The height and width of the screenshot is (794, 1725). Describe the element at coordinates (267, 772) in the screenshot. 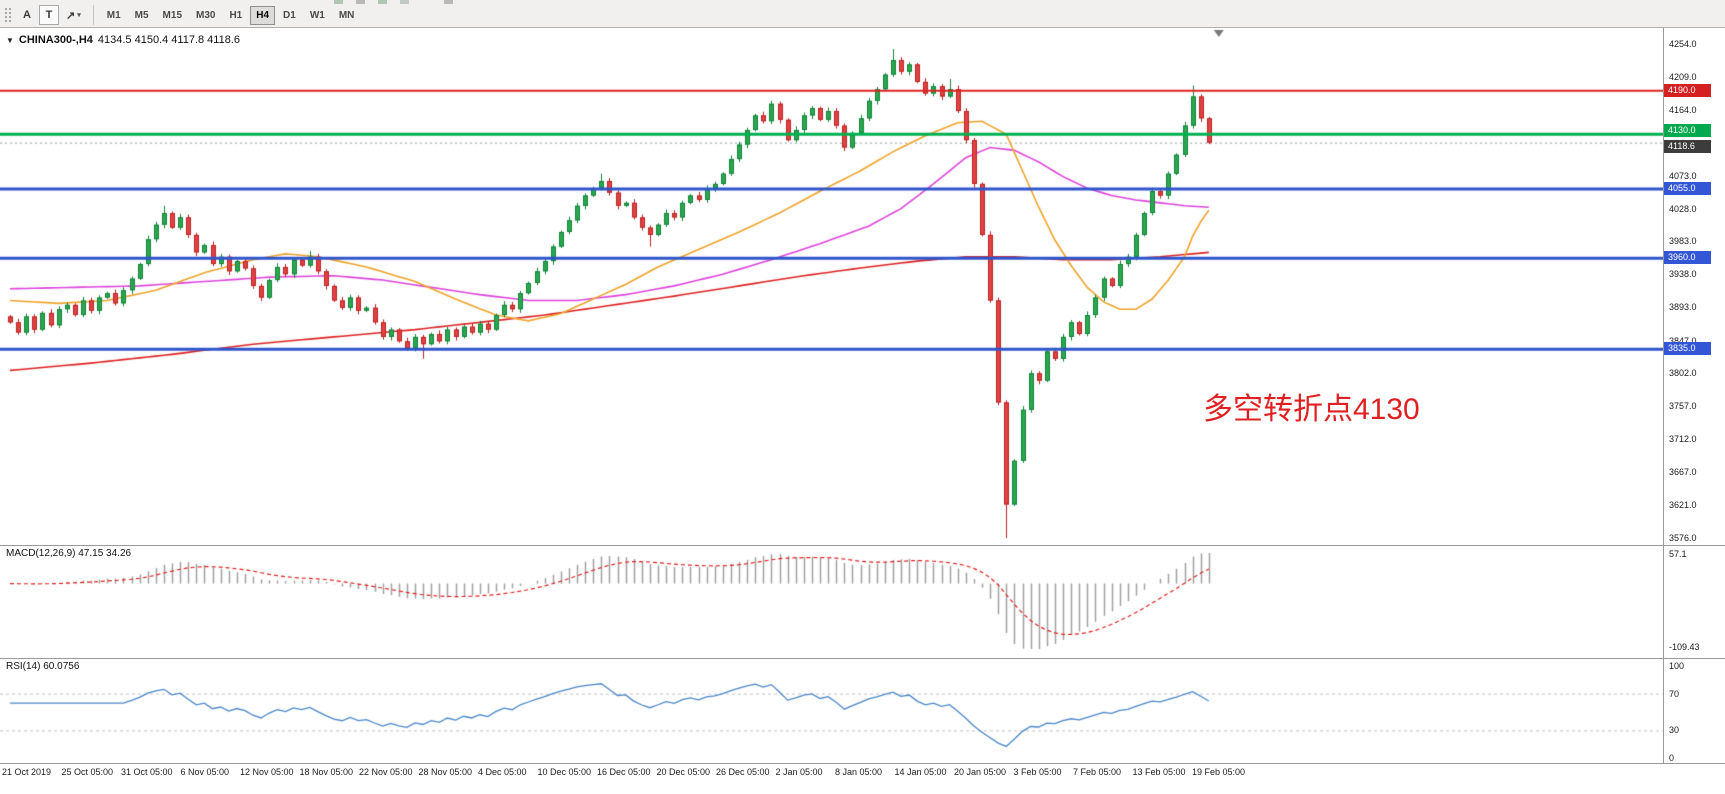

I see `time-axis-label: 12 Nov 05:00` at that location.